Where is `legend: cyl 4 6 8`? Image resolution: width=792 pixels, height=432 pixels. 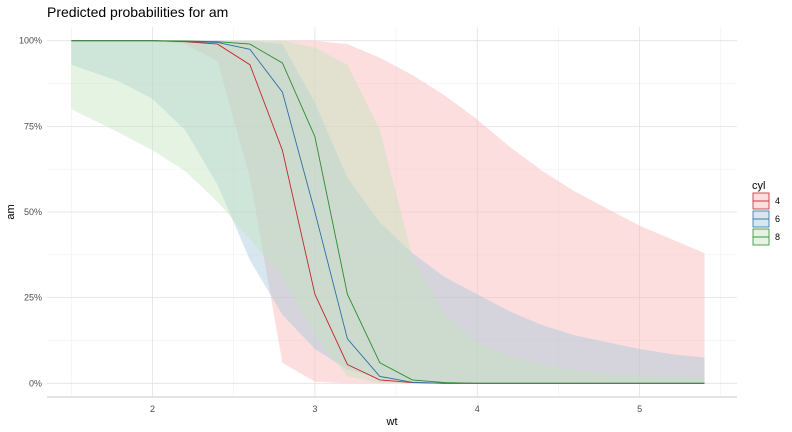 legend: cyl 4 6 8 is located at coordinates (766, 213).